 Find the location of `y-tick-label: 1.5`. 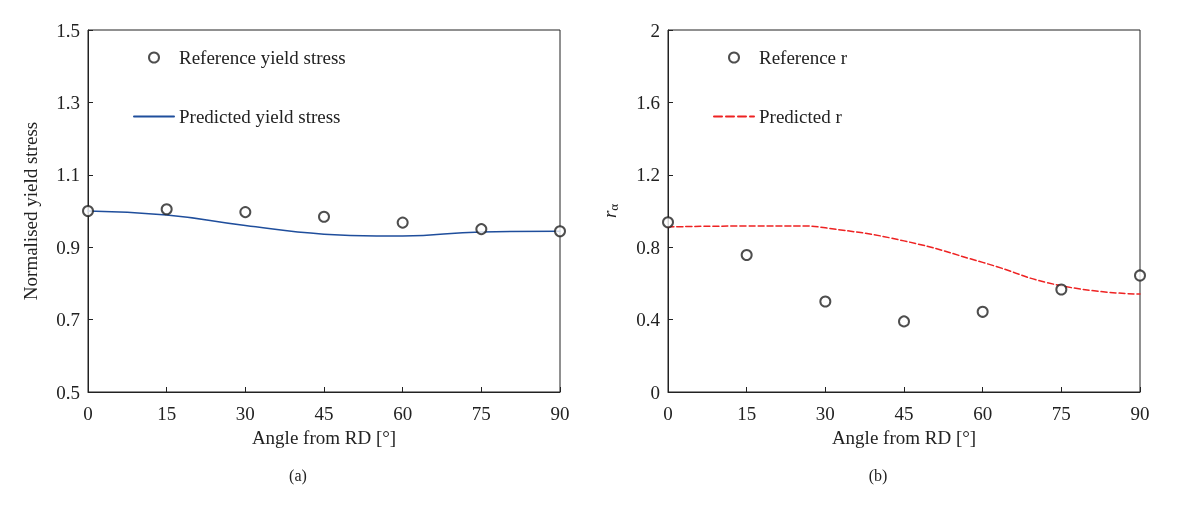

y-tick-label: 1.5 is located at coordinates (68, 30).